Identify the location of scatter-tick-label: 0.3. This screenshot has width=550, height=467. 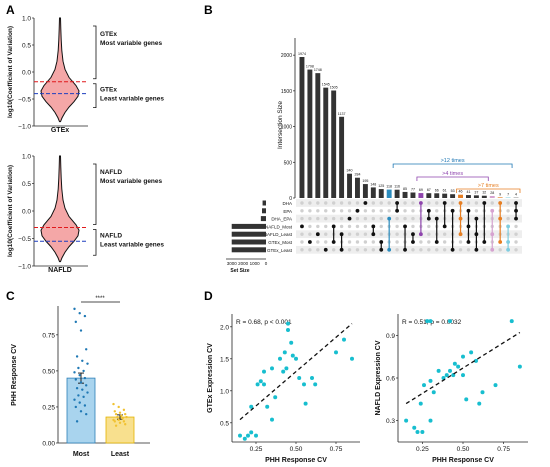
(390, 421).